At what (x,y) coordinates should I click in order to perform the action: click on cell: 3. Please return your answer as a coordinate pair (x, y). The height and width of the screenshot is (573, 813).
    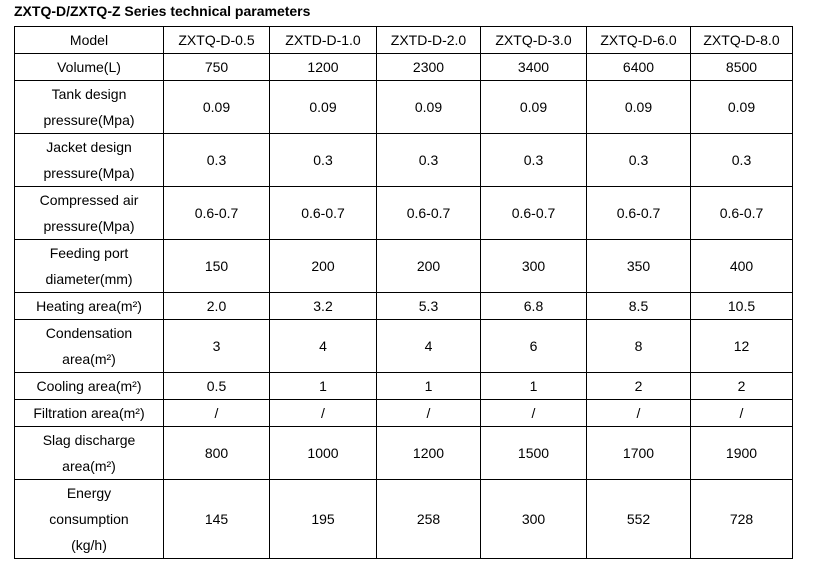
    Looking at the image, I should click on (216, 346).